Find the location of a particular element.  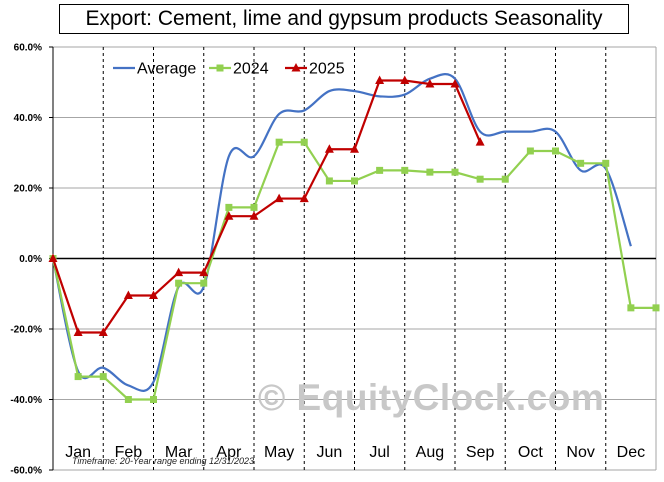

legend-label-2024: 2024 is located at coordinates (251, 69).